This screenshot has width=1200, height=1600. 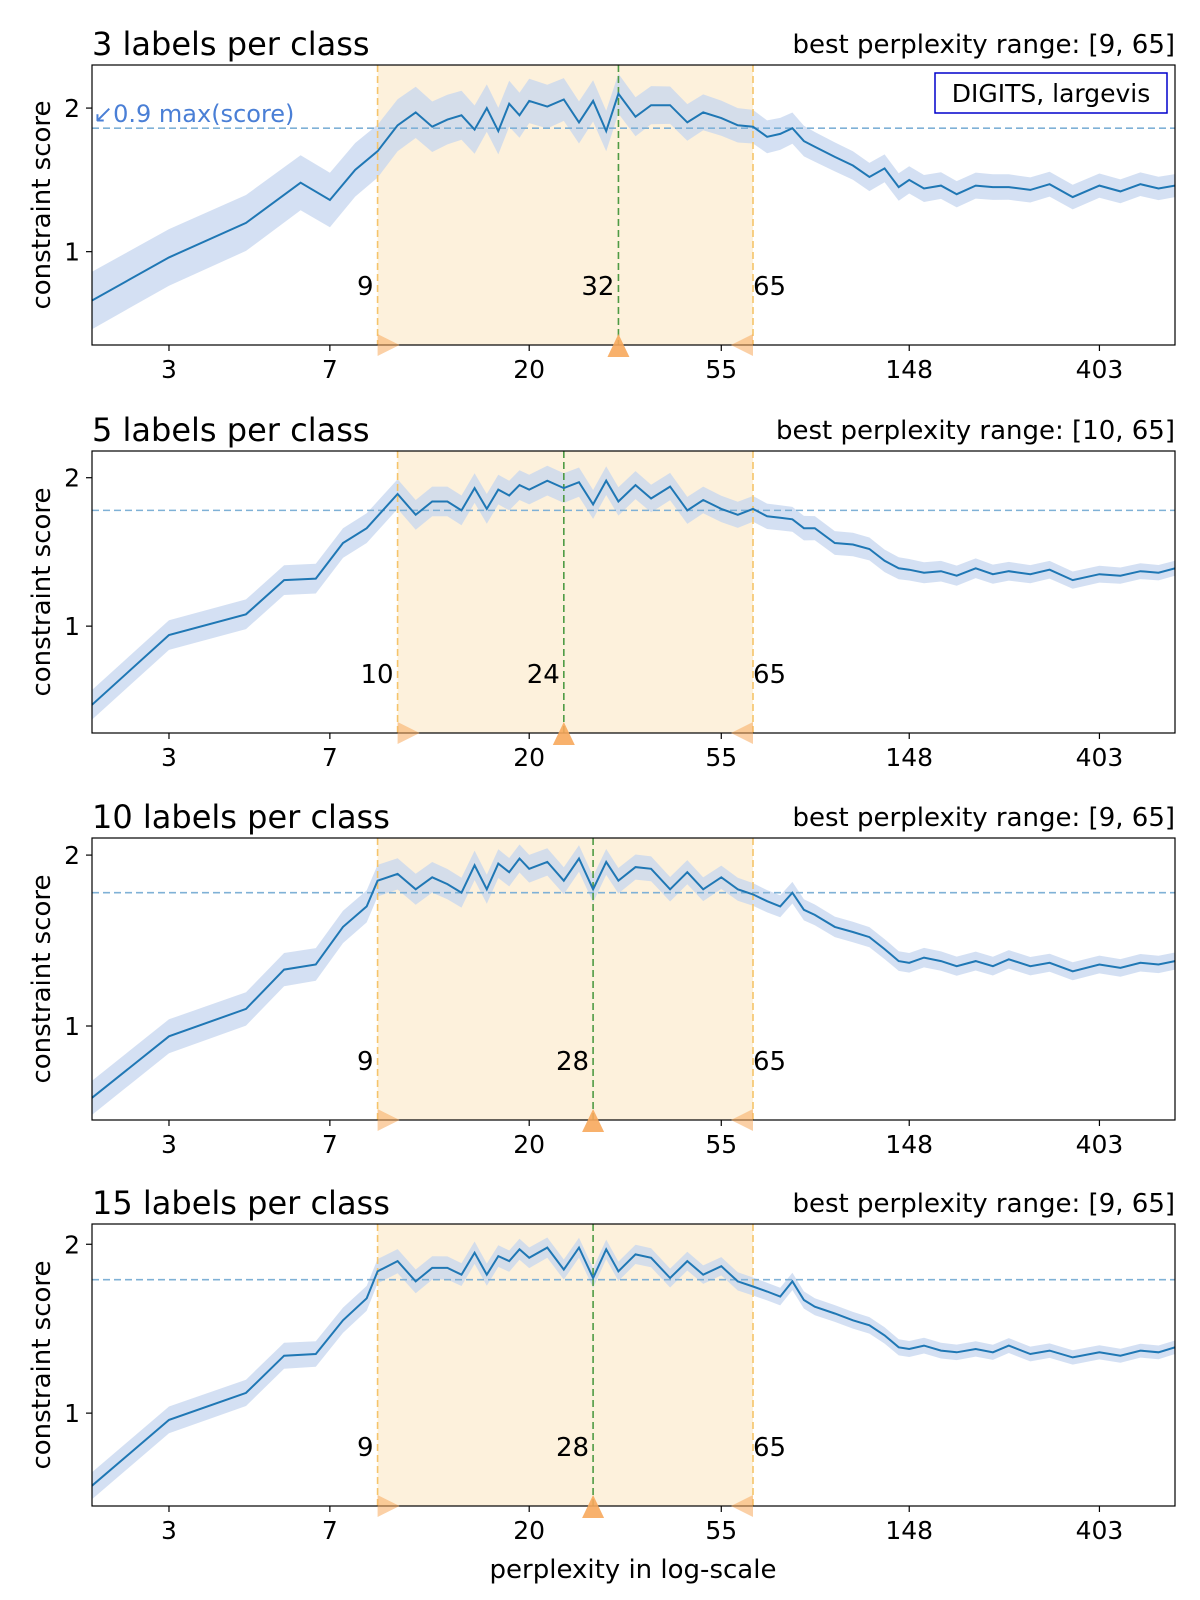 What do you see at coordinates (241, 1203) in the screenshot?
I see `panel-title: 15 labels per class` at bounding box center [241, 1203].